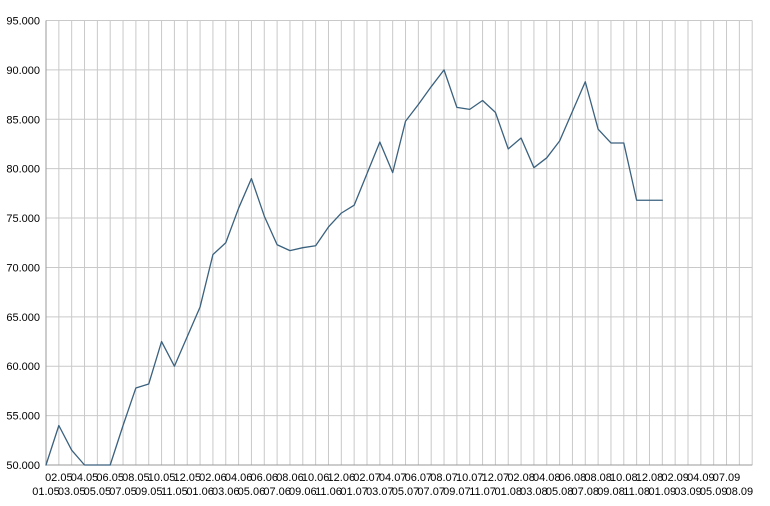  Describe the element at coordinates (123, 492) in the screenshot. I see `x-tick-label: 07.05` at that location.